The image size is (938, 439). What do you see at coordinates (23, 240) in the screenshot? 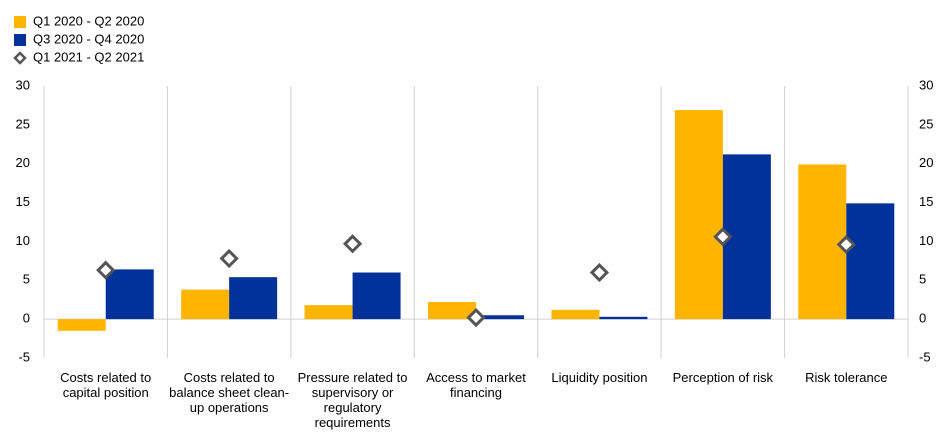
I see `y-tick-label: 10` at bounding box center [23, 240].